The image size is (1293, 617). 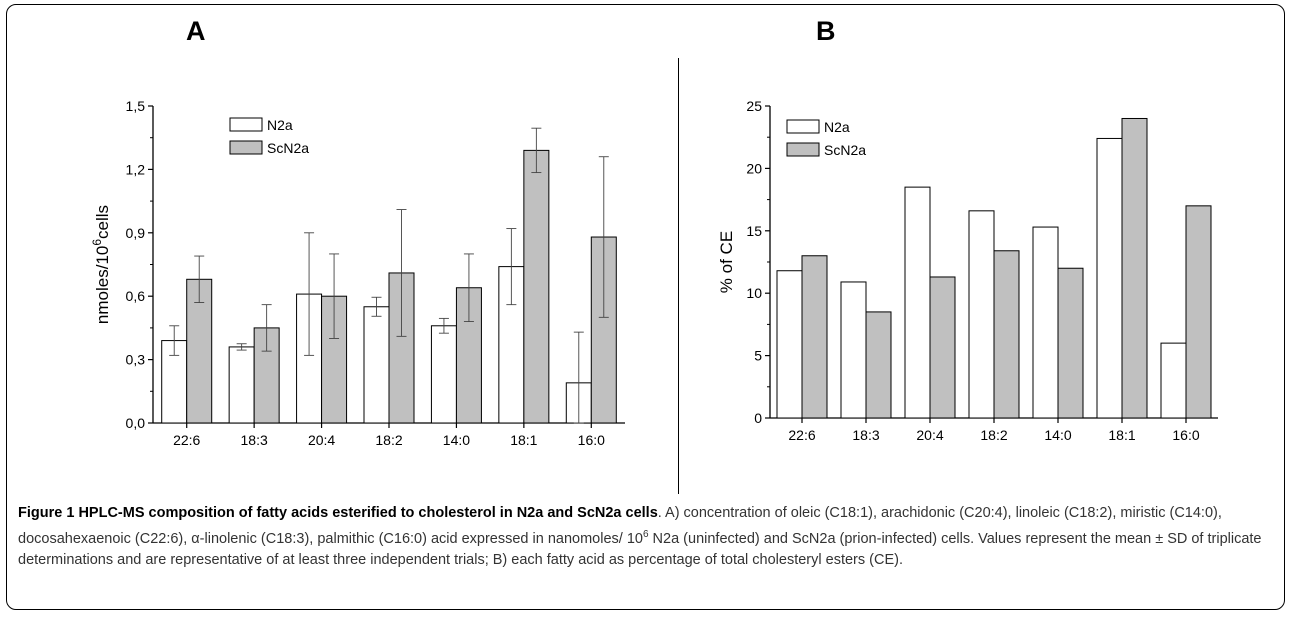 What do you see at coordinates (754, 106) in the screenshot?
I see `y-tick-label: 25` at bounding box center [754, 106].